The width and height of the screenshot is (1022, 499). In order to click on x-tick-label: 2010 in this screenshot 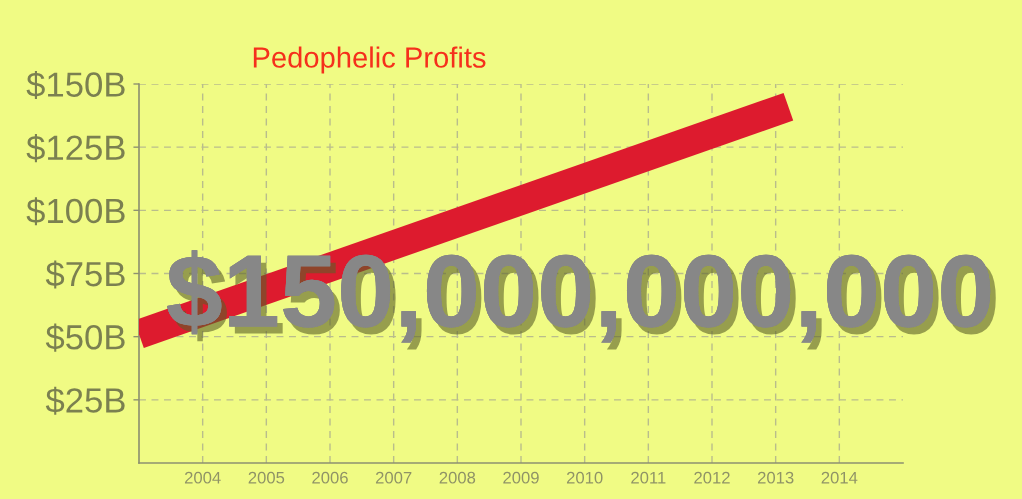, I will do `click(584, 477)`.